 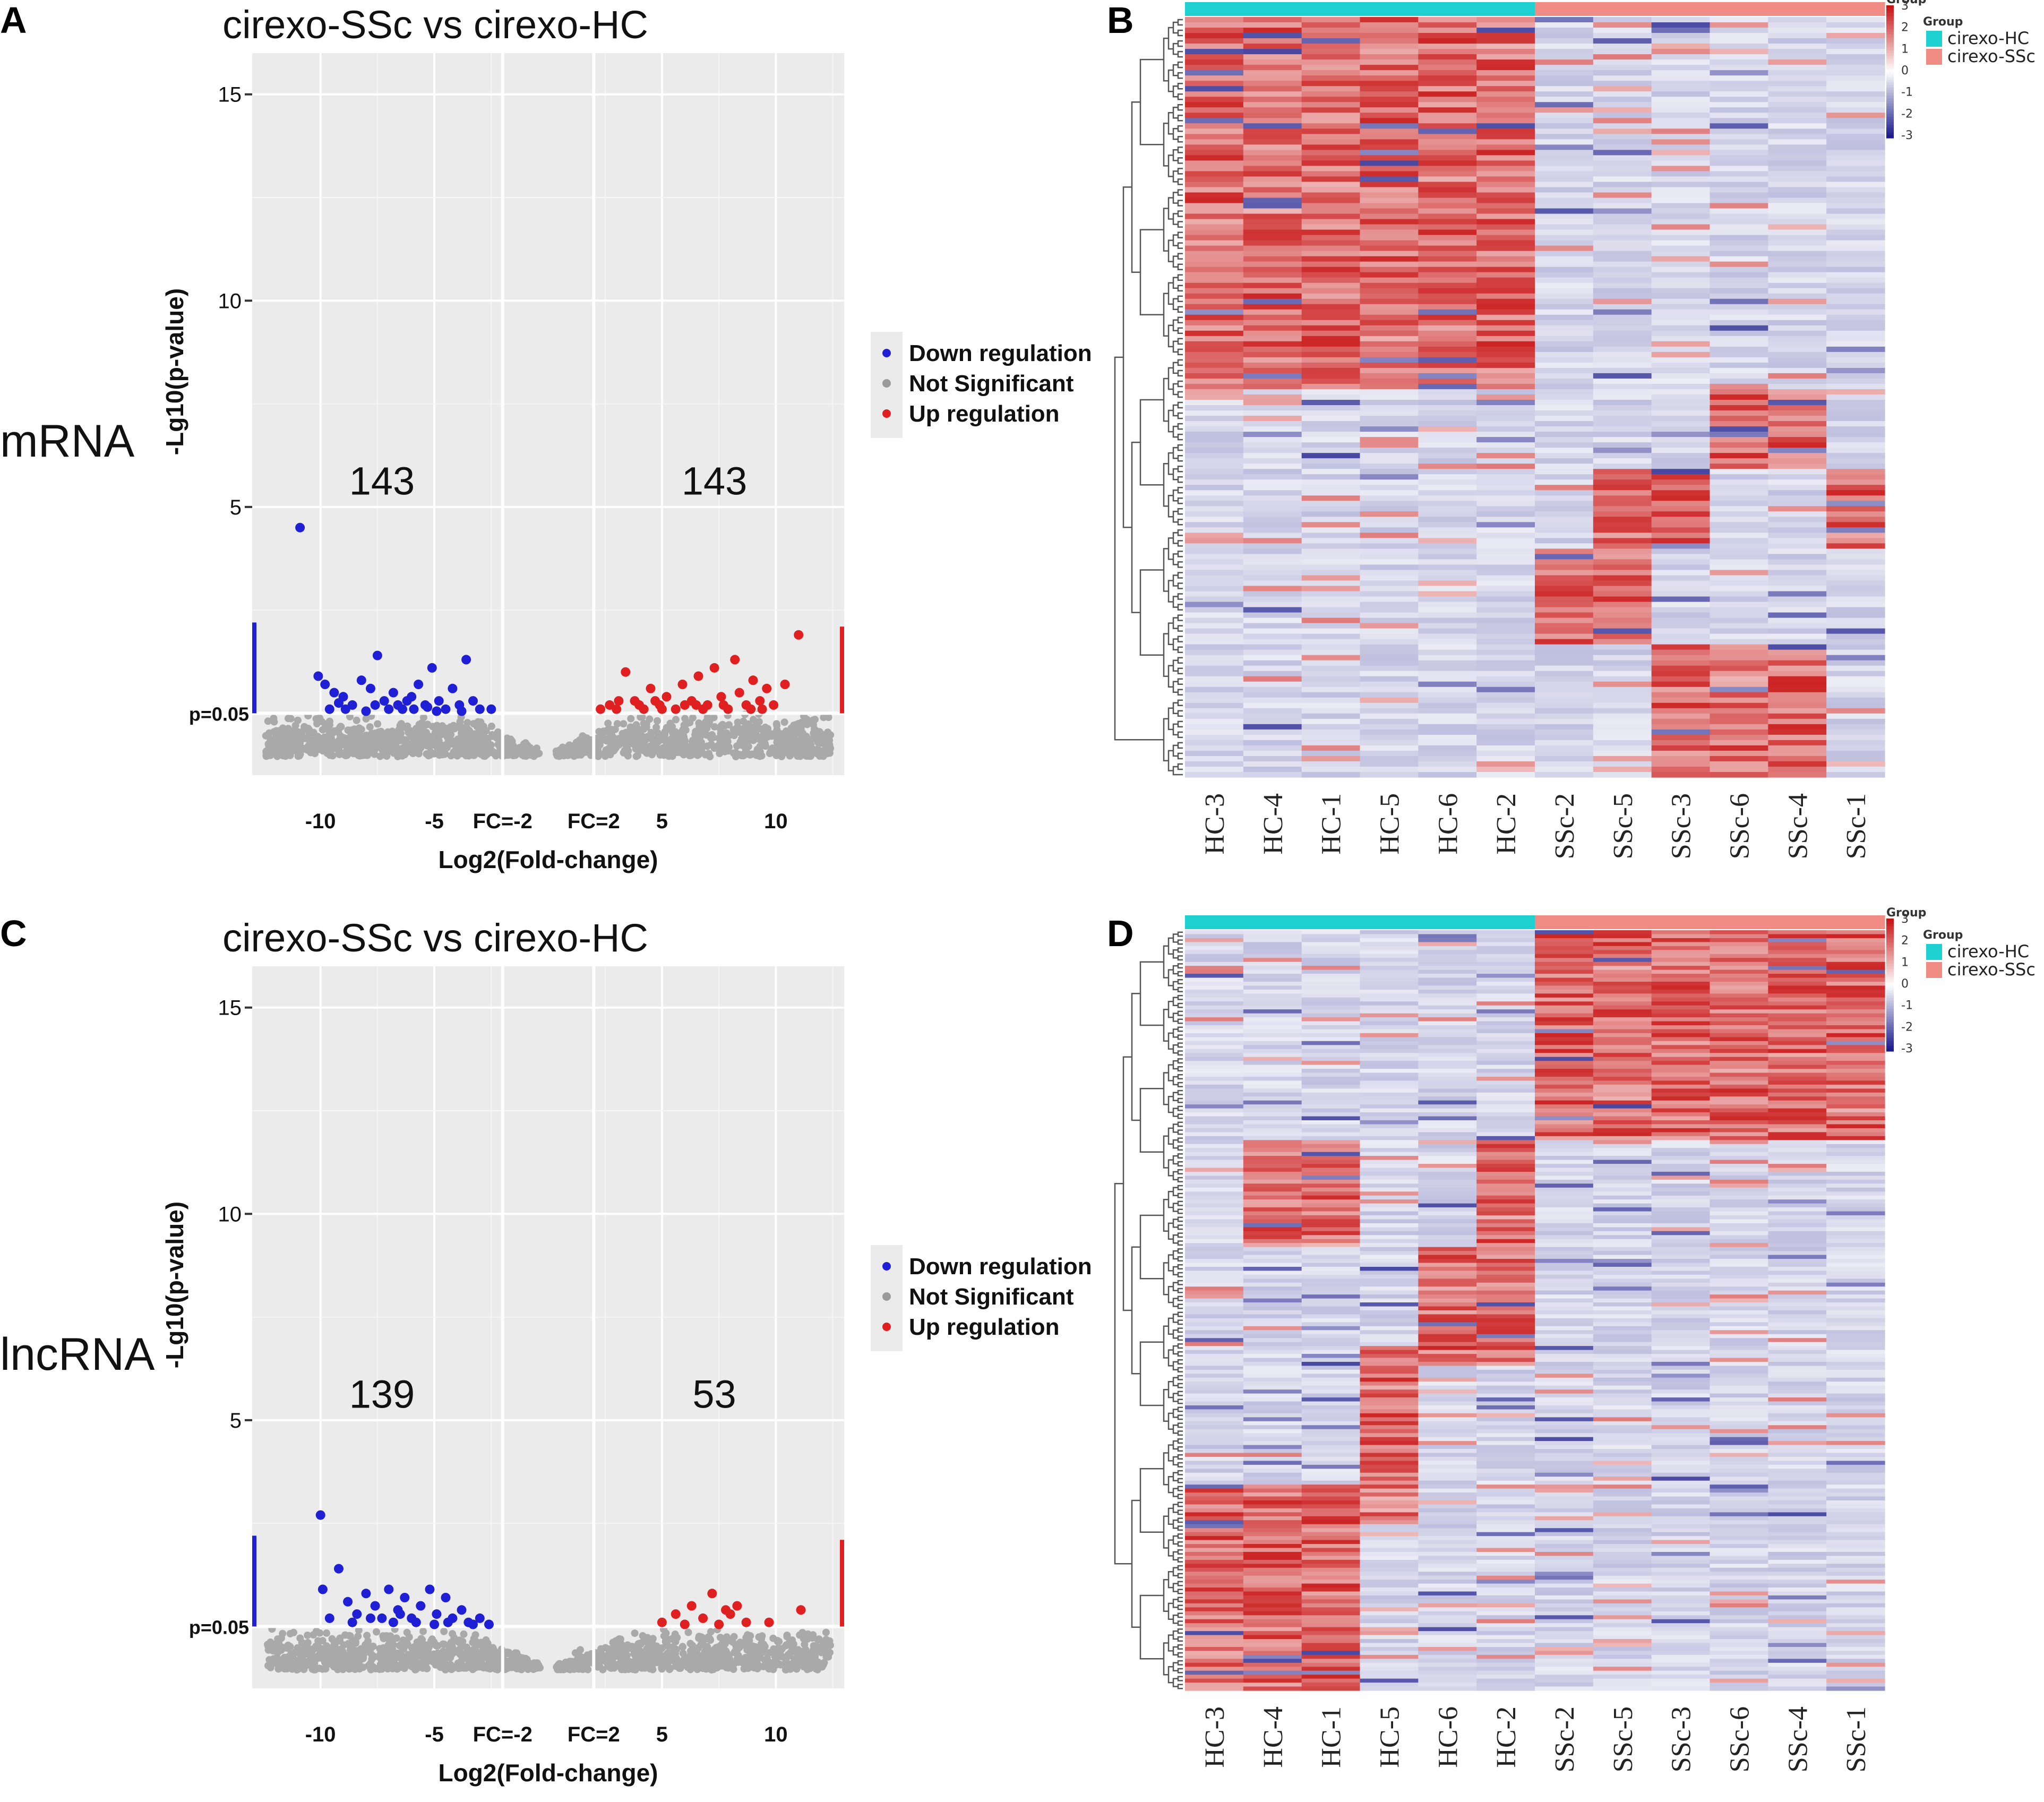 I want to click on fc-tick-label: FC=-2, so click(x=503, y=1734).